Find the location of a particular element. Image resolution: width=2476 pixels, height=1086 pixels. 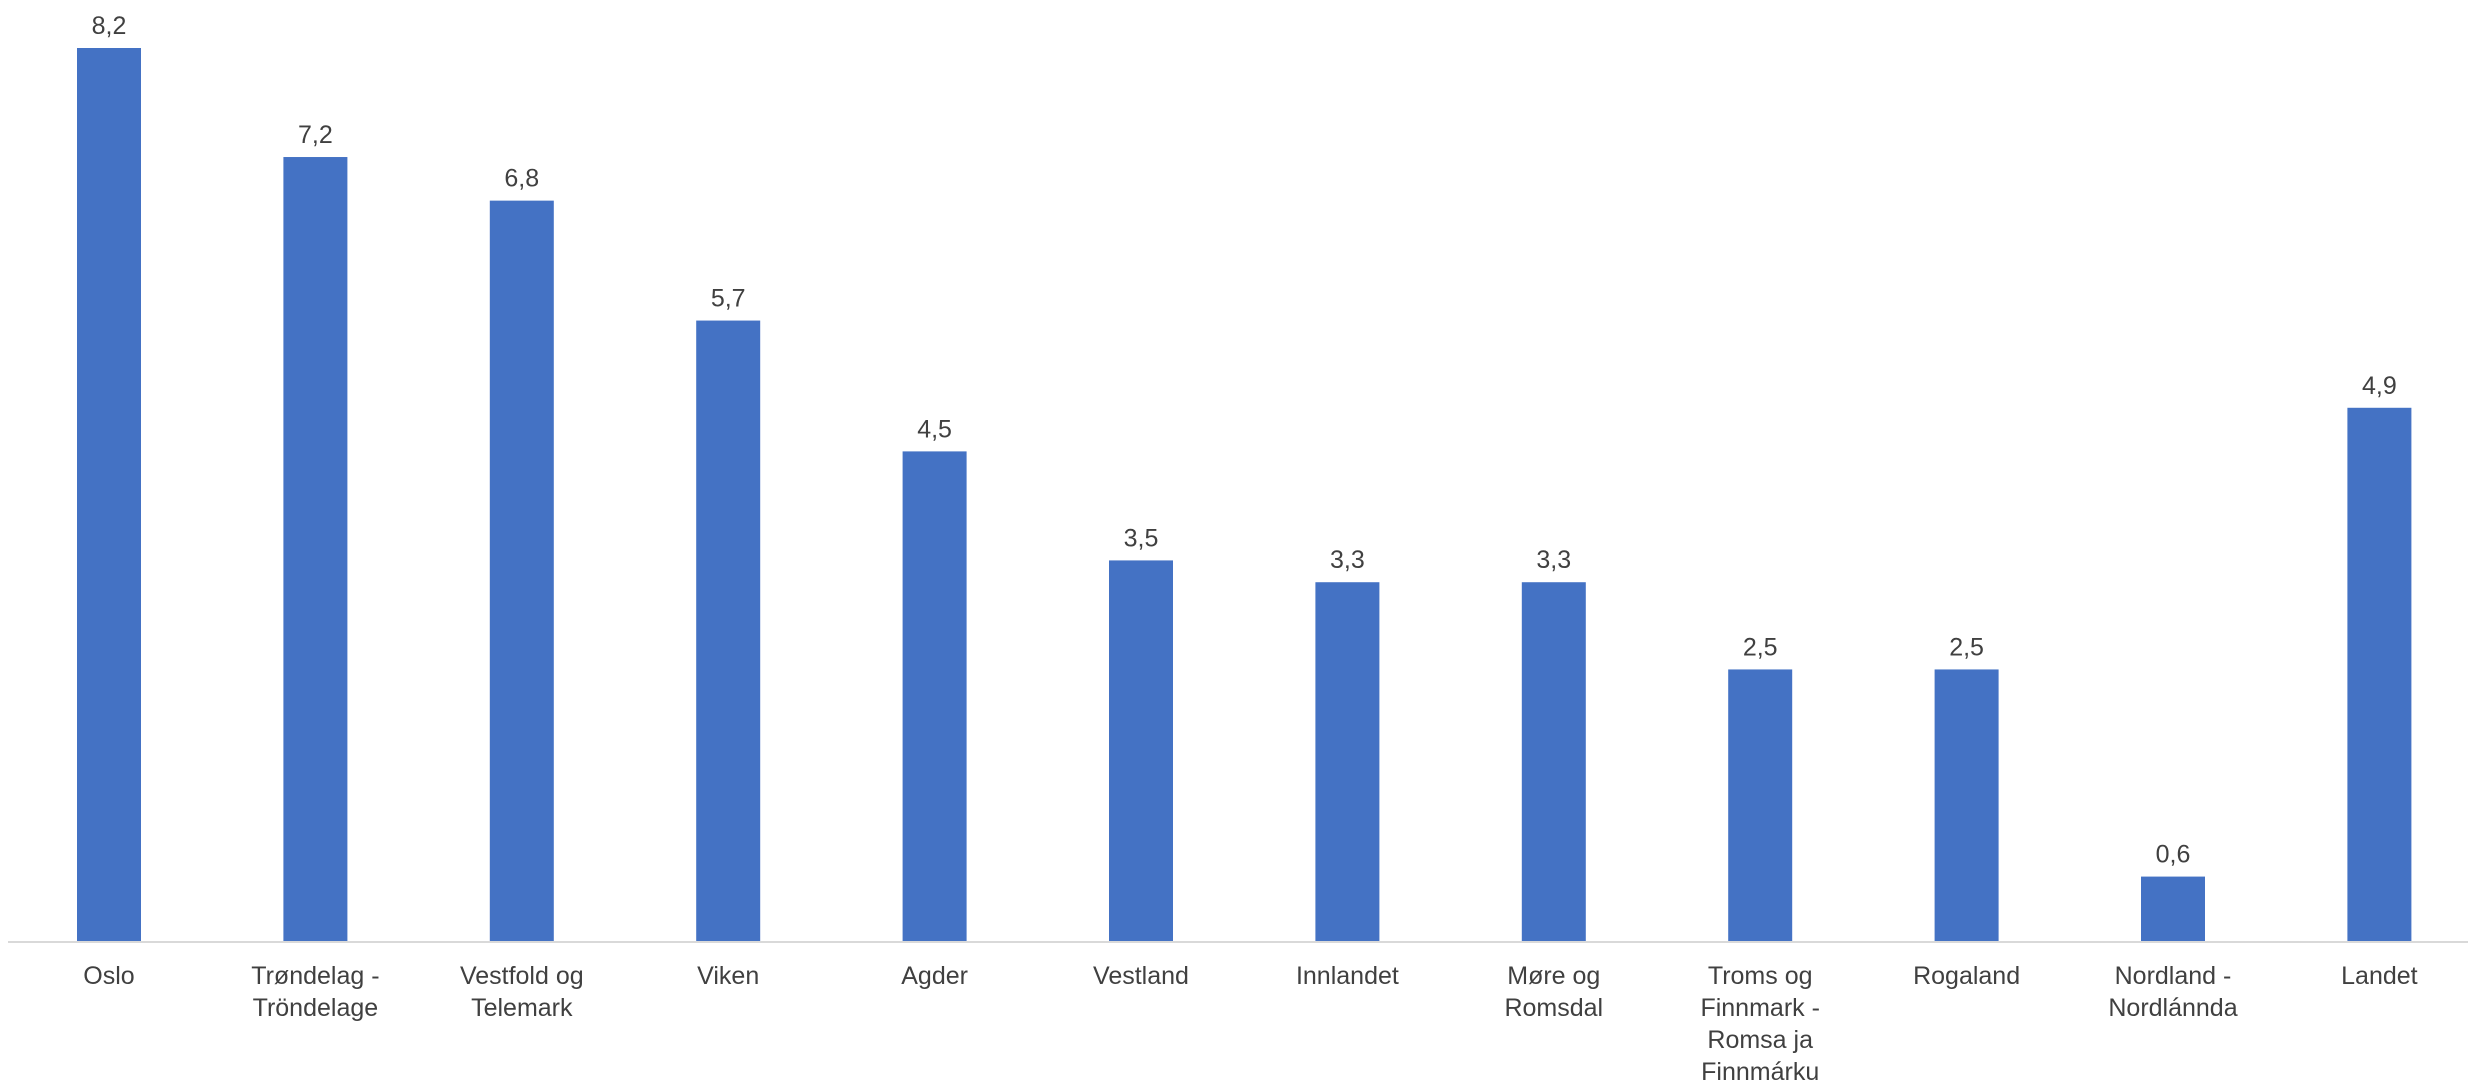

category-label-2: Vestfold og Telemark is located at coordinates (522, 992).